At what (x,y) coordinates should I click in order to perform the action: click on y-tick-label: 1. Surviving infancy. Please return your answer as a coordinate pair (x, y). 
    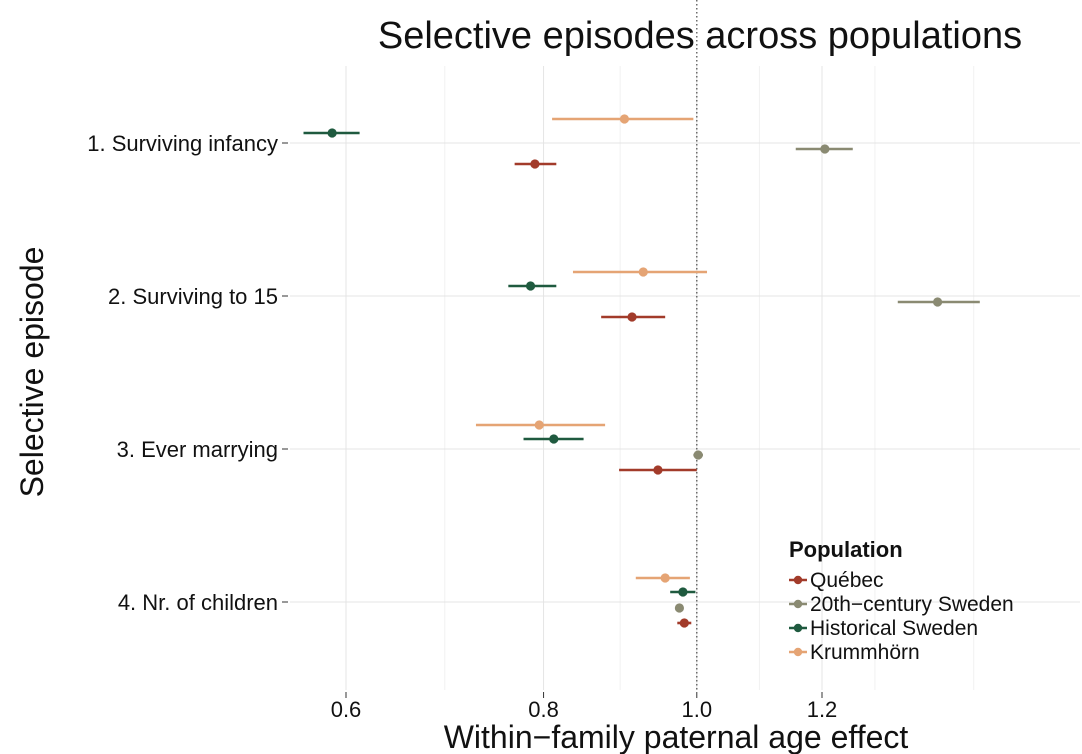
    Looking at the image, I should click on (182, 143).